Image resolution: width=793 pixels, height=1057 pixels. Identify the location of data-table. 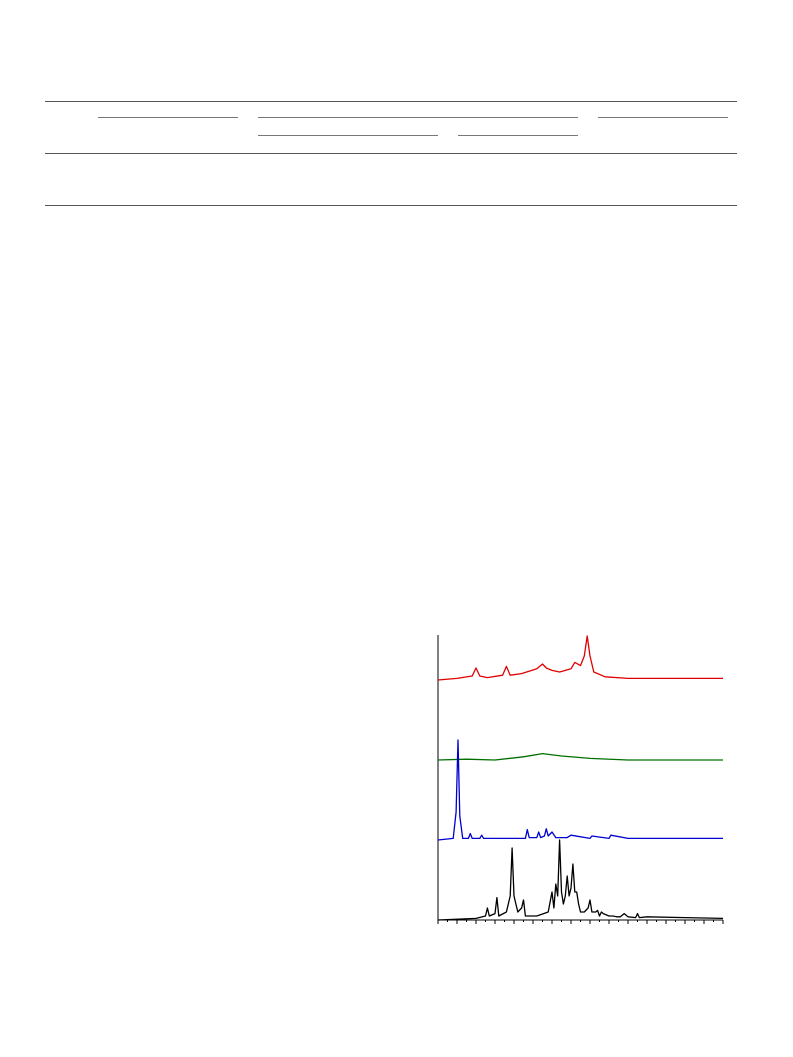
(391, 154).